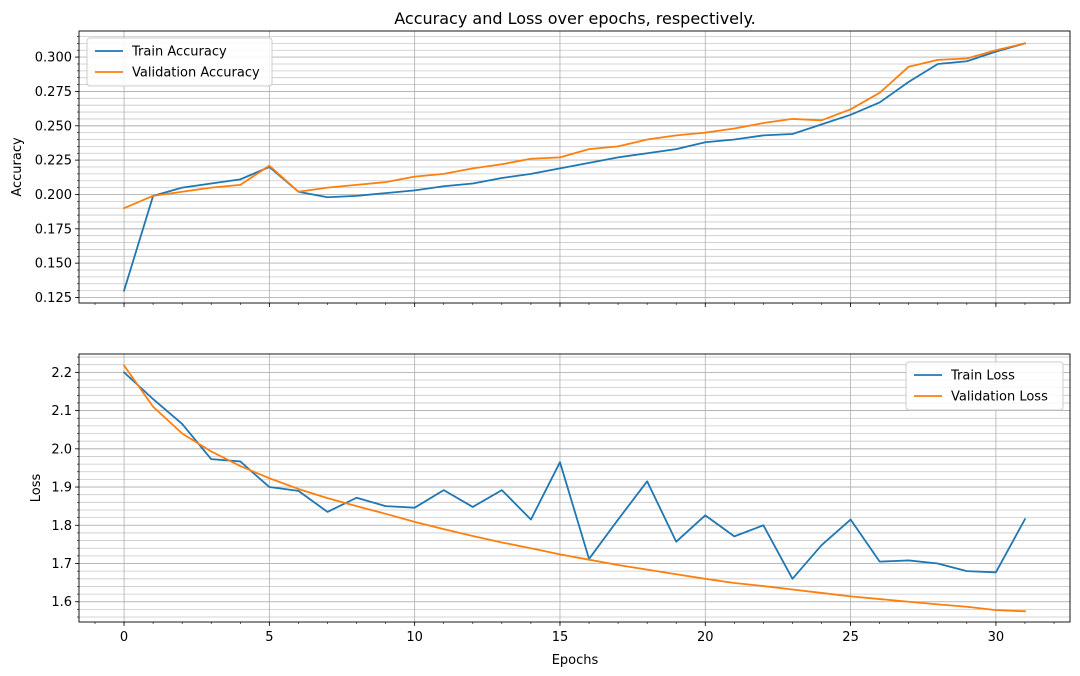  Describe the element at coordinates (61, 373) in the screenshot. I see `y-tick-label: 2.2` at that location.